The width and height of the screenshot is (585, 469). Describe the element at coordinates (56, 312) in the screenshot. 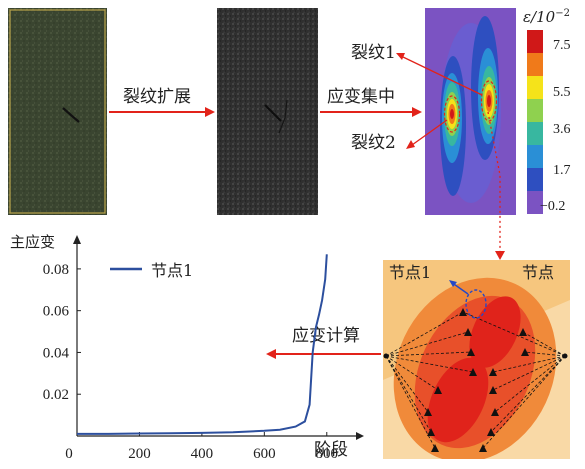

I see `y-tick-label: 0.06` at that location.